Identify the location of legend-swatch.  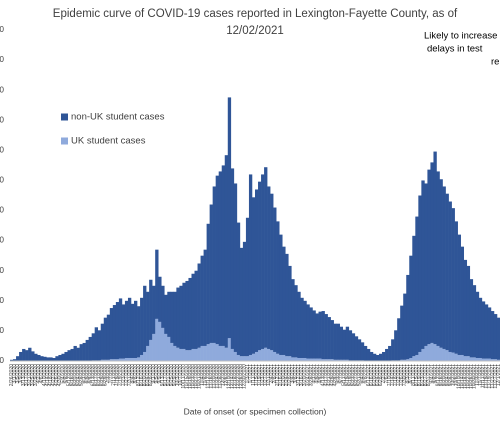
(64, 117).